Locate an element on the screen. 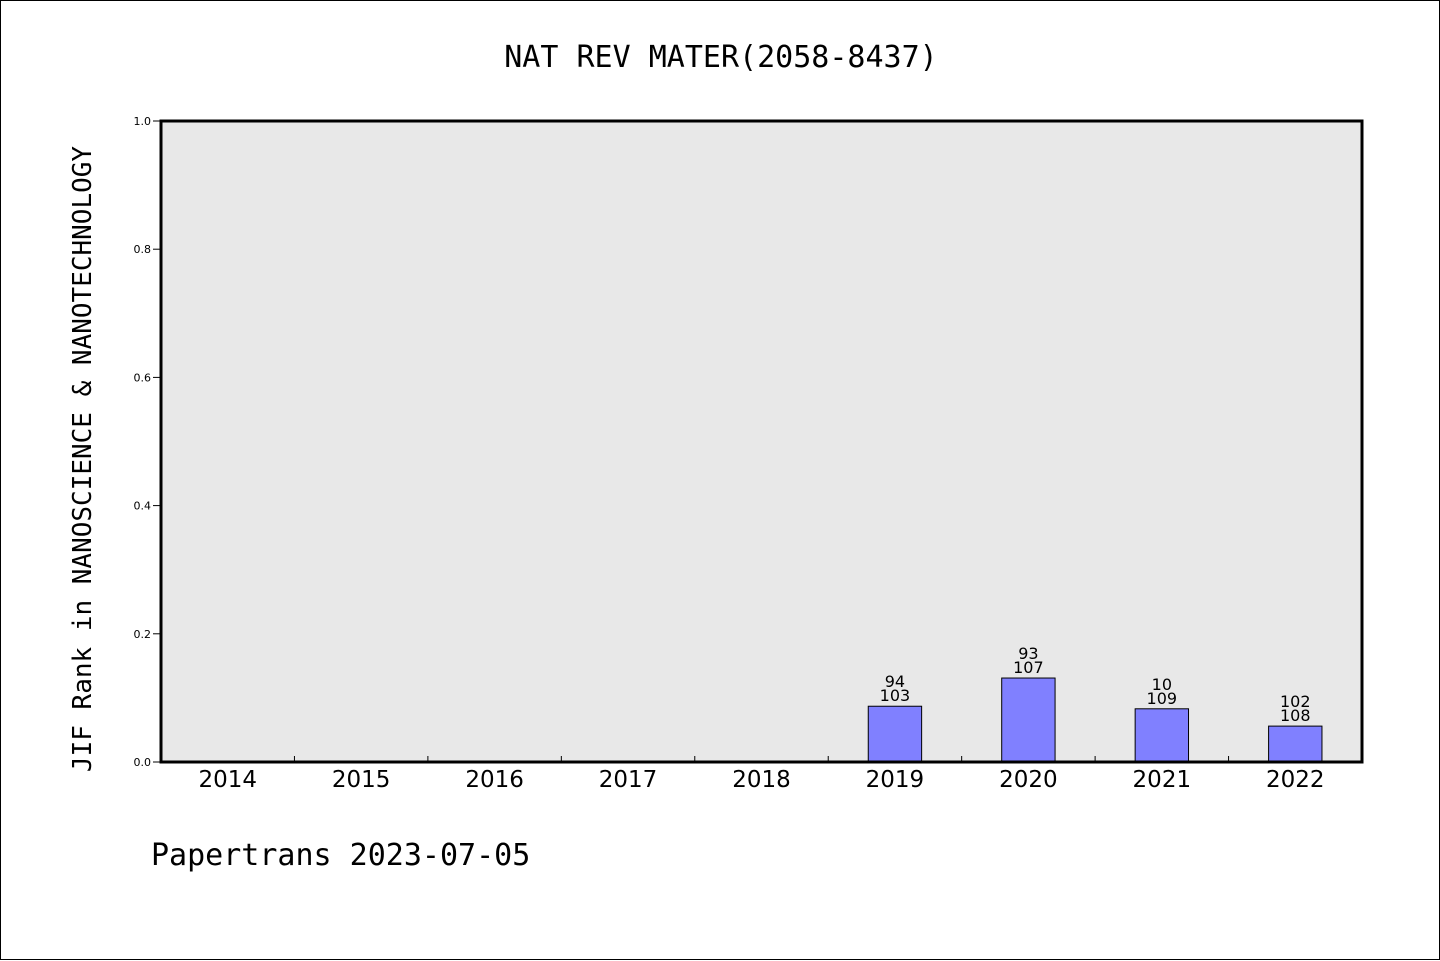 The width and height of the screenshot is (1440, 961). x-tick-label: 2021 is located at coordinates (1162, 780).